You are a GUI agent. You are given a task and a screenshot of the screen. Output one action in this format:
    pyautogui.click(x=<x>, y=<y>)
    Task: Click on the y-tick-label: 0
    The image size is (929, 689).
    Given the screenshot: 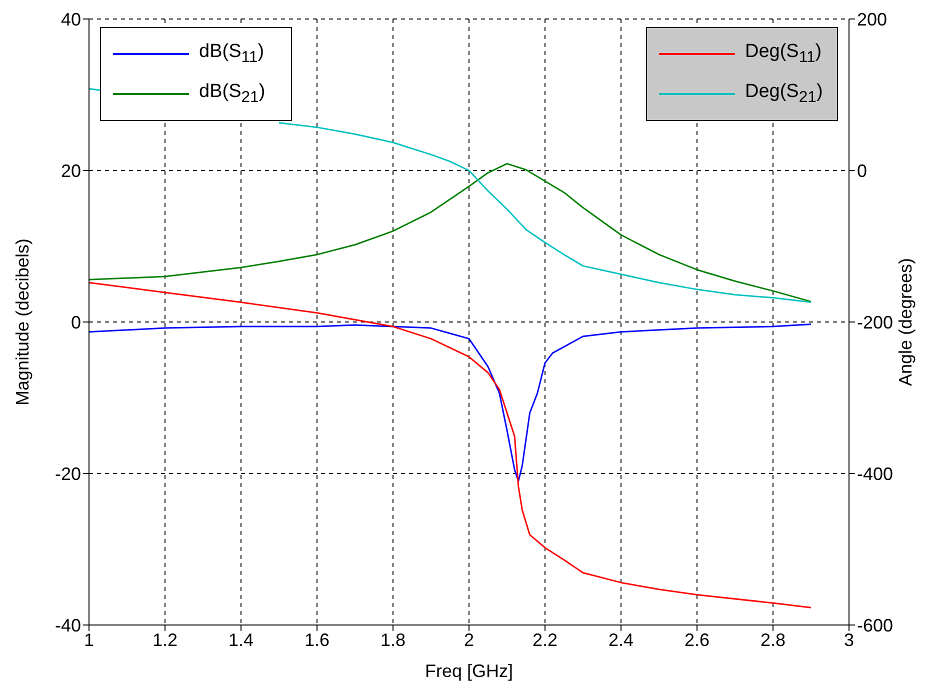 What is the action you would take?
    pyautogui.click(x=75, y=322)
    